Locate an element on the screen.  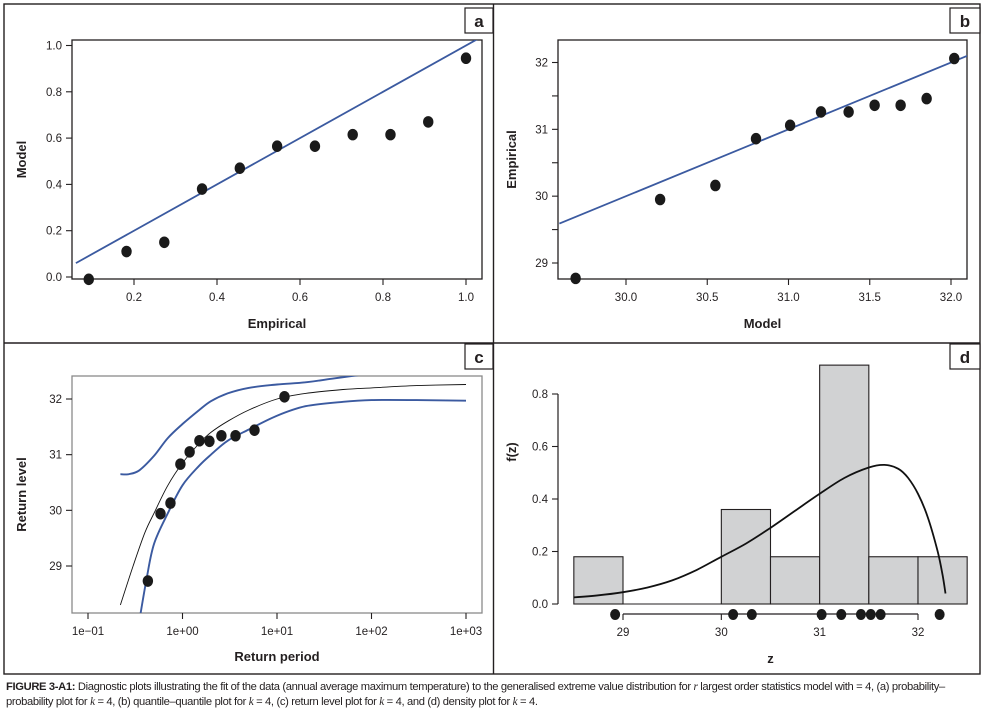
panel-label-b: b is located at coordinates (965, 20).